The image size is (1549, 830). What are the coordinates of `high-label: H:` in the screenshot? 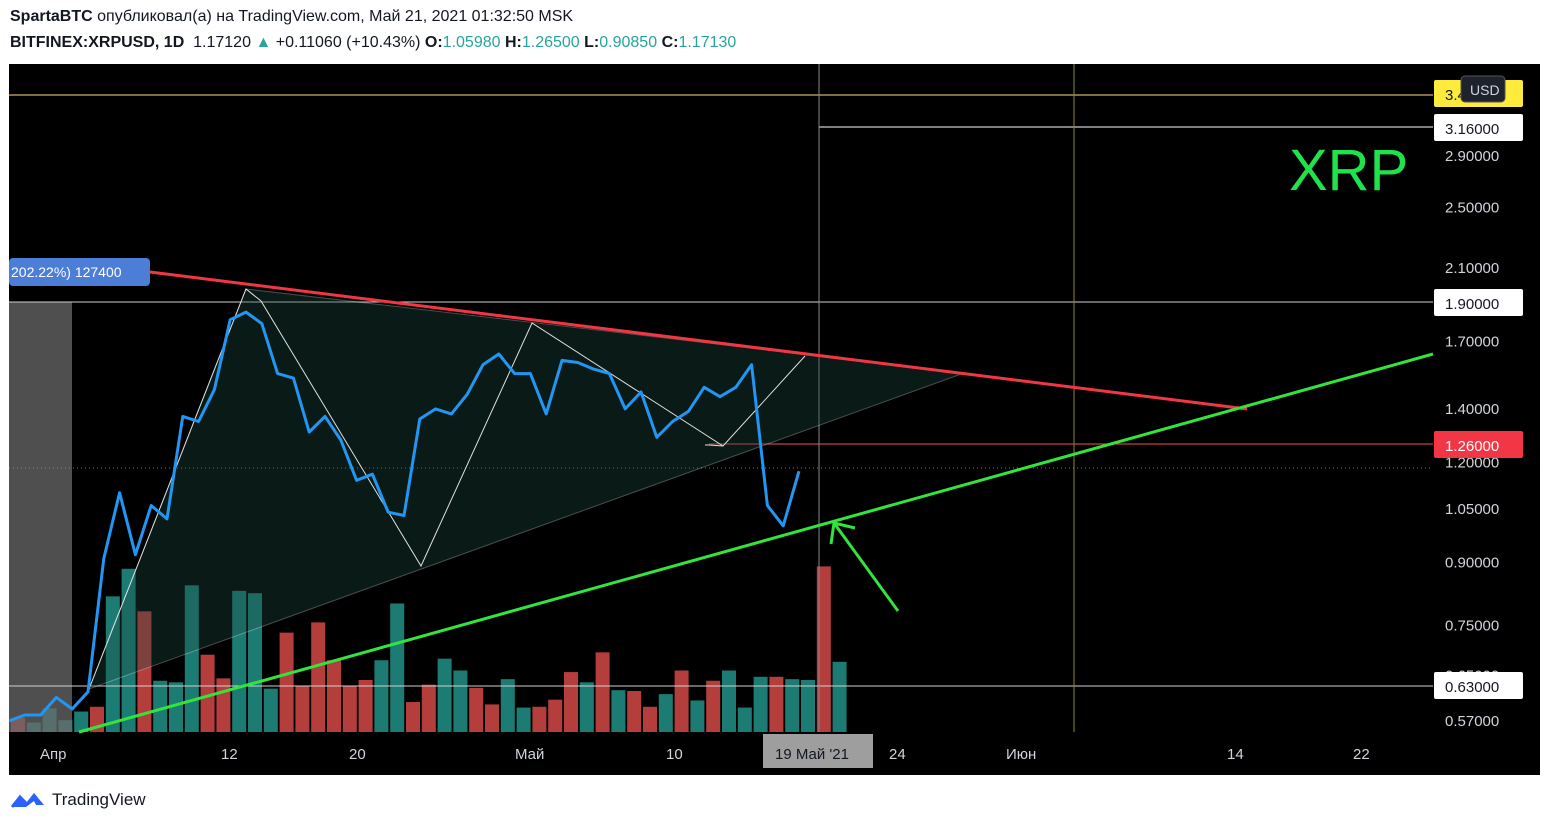 It's located at (513, 42).